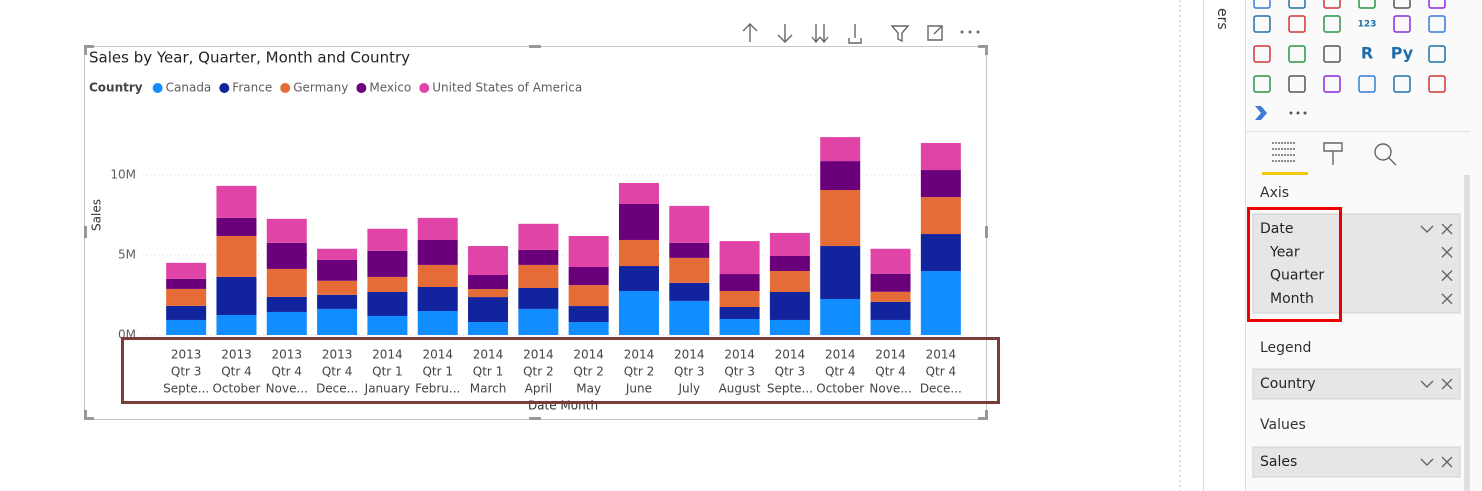 This screenshot has width=1482, height=491. Describe the element at coordinates (1367, 25) in the screenshot. I see `icon-text: 123` at that location.